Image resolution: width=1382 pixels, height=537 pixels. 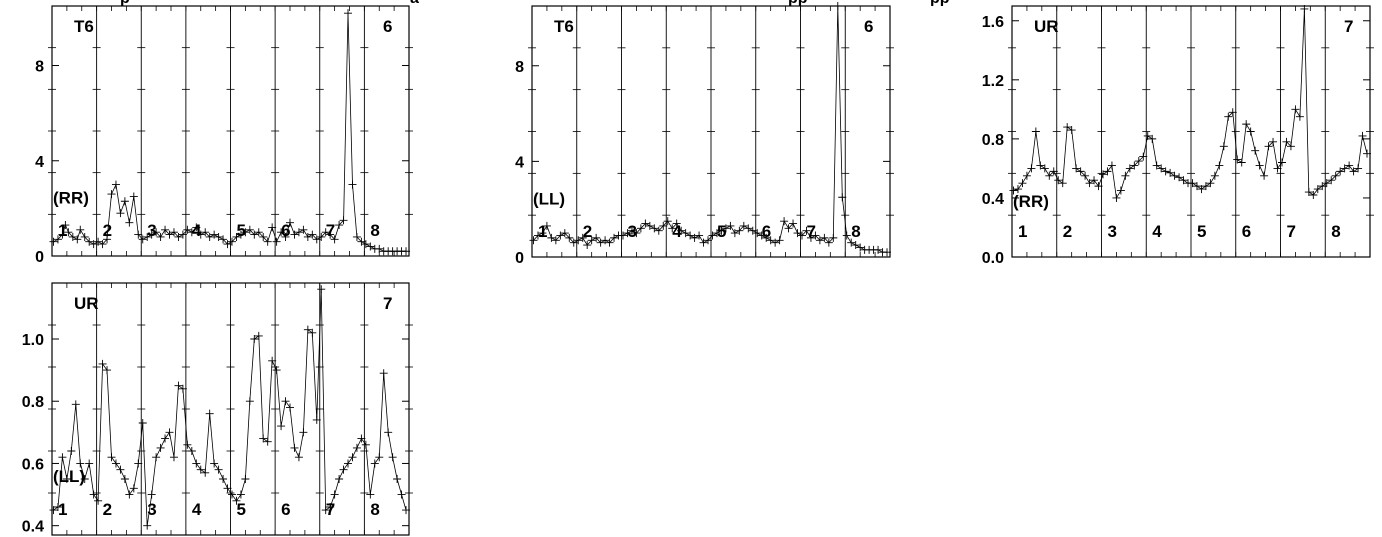 What do you see at coordinates (519, 67) in the screenshot?
I see `y-tick-label: 8` at bounding box center [519, 67].